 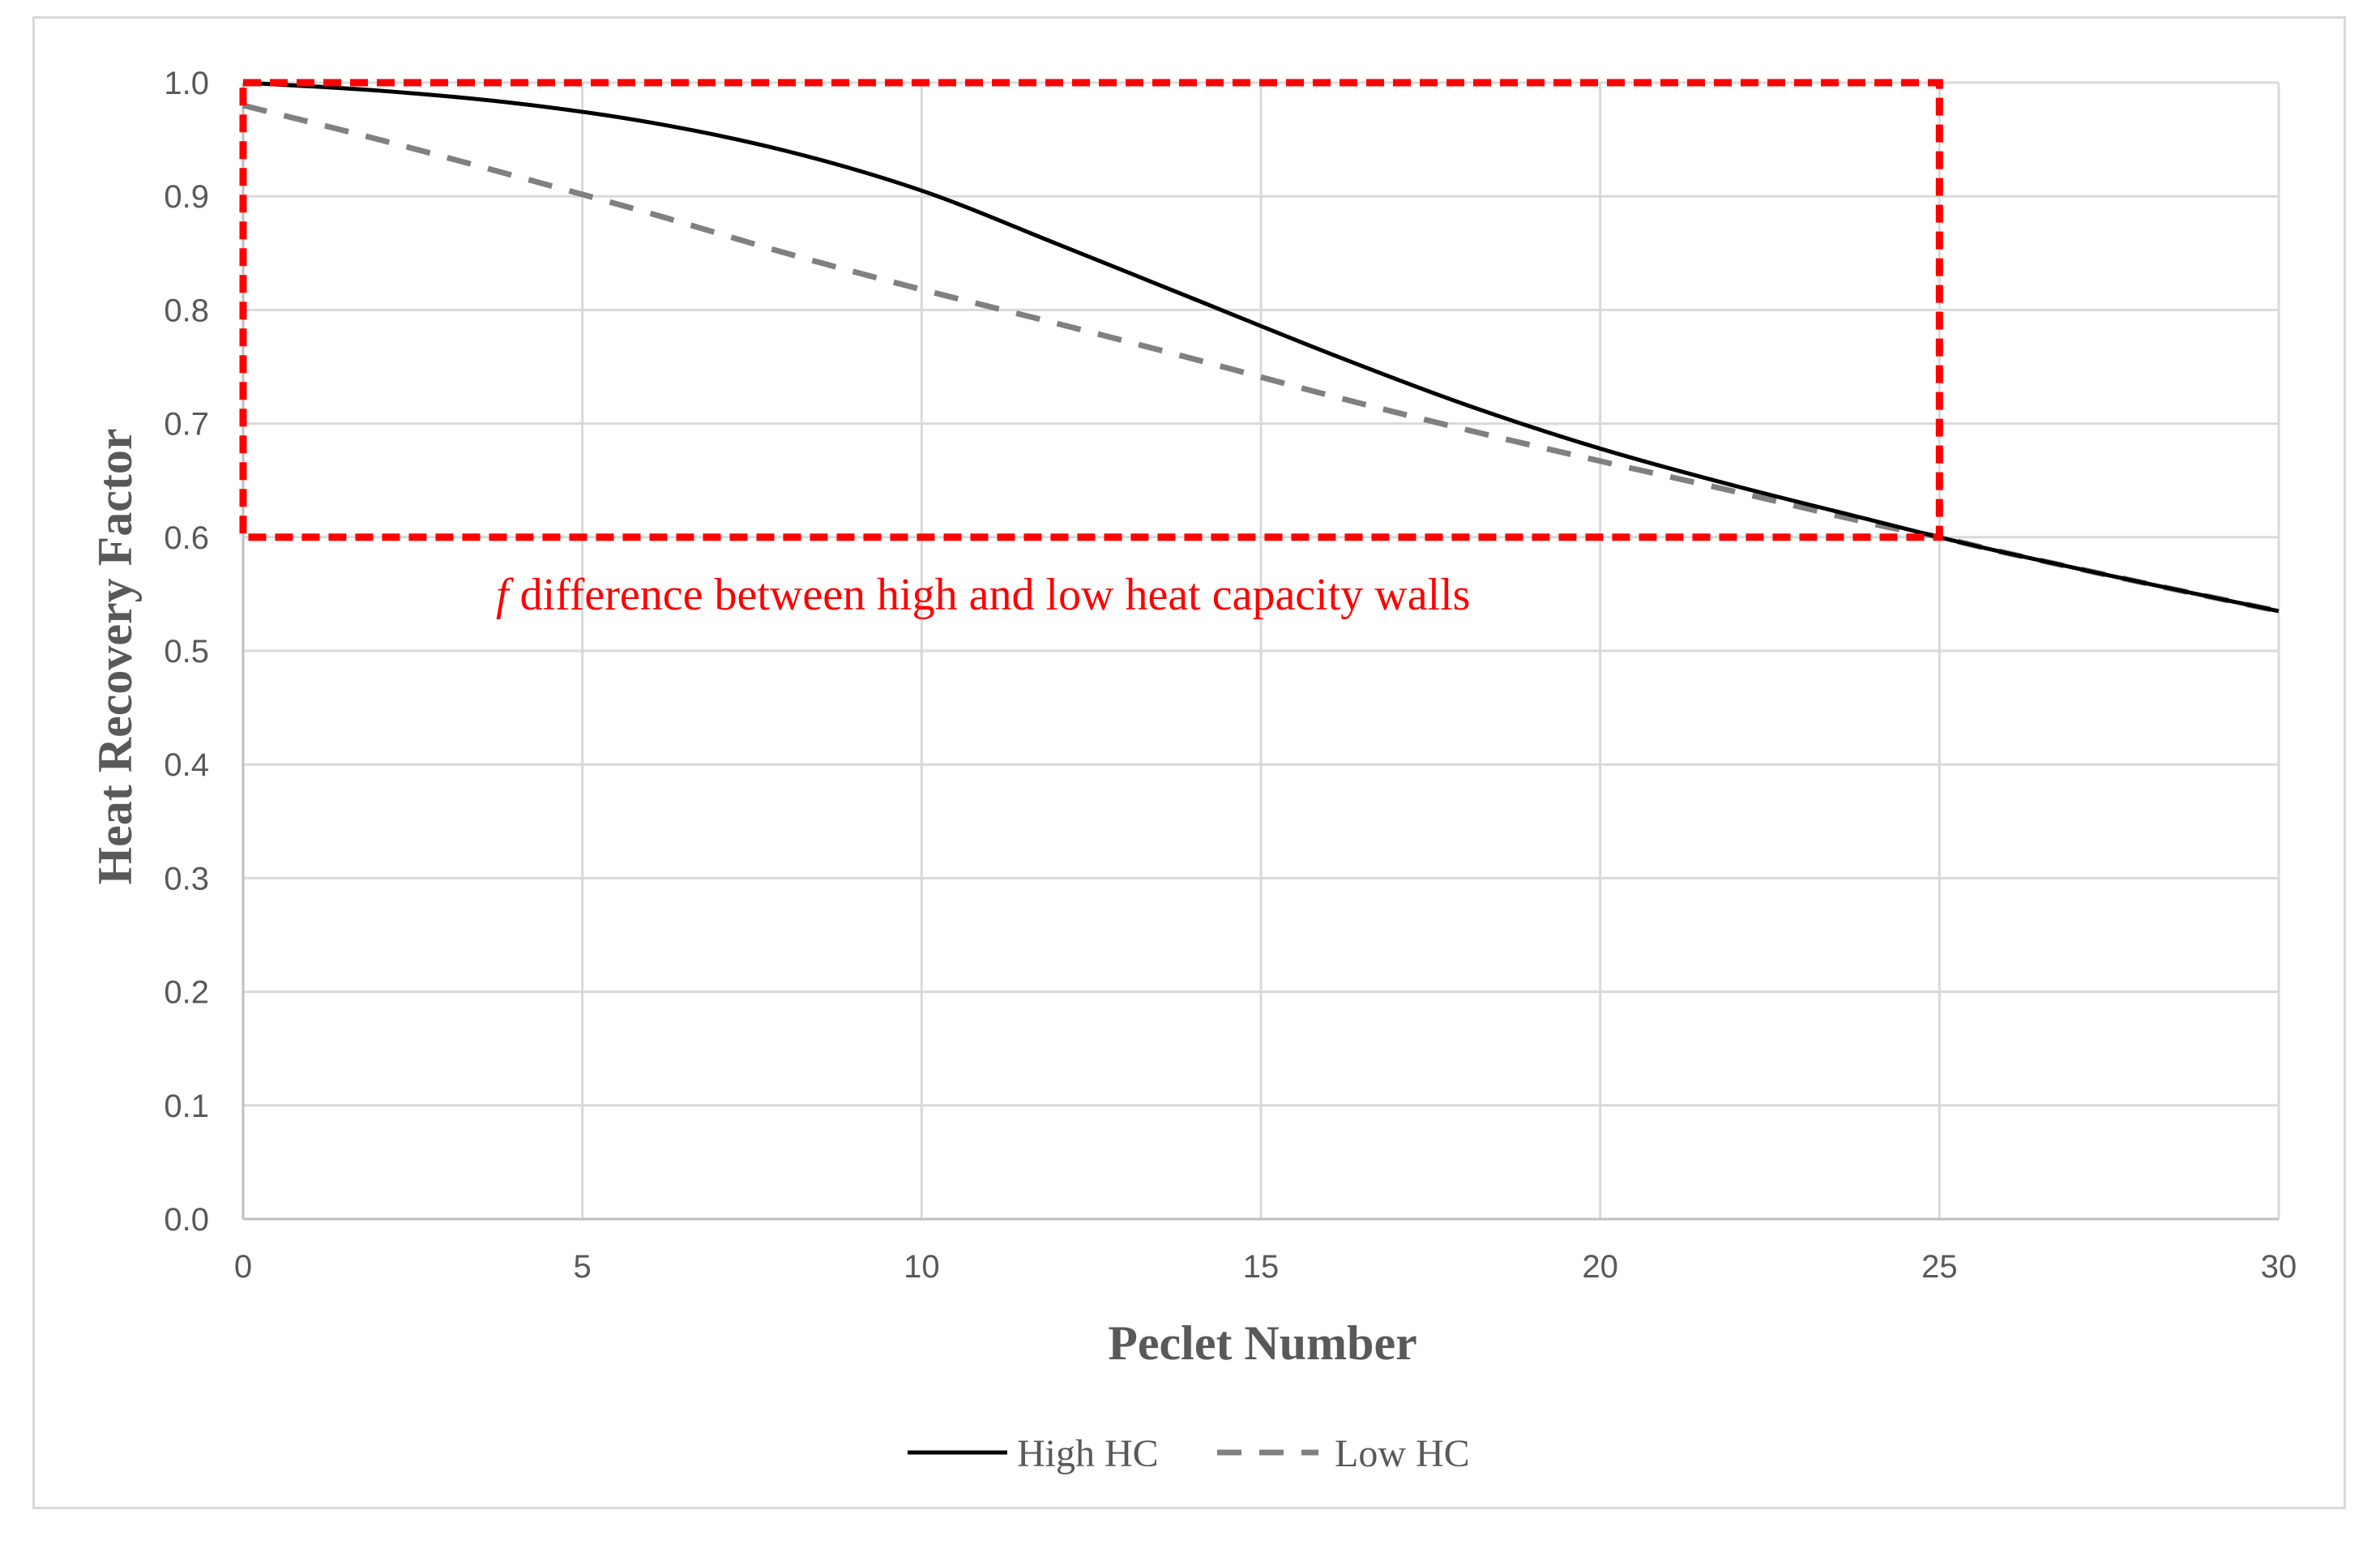 I want to click on x-tick-label: 15, so click(x=1262, y=1267).